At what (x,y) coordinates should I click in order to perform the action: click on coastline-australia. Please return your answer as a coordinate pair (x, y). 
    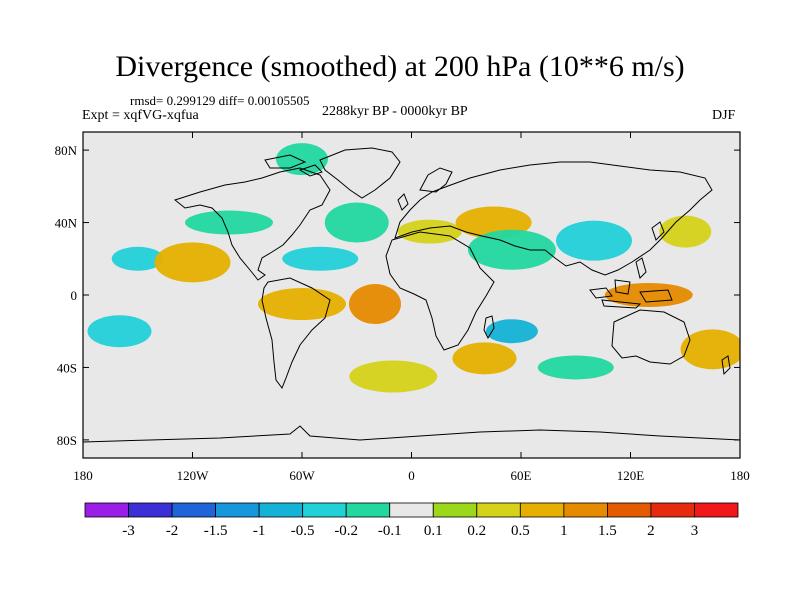
    Looking at the image, I should click on (651, 337).